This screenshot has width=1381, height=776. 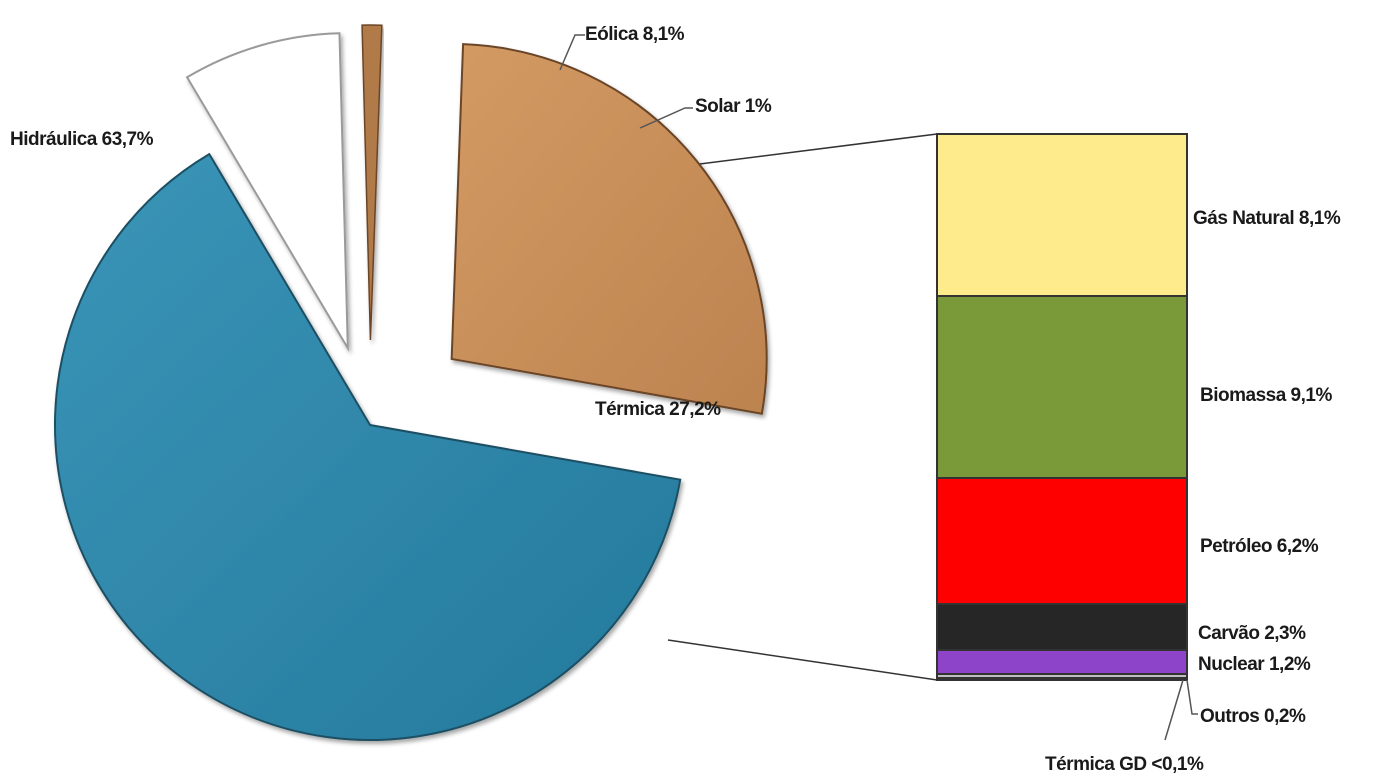 What do you see at coordinates (666, 118) in the screenshot?
I see `leader-solar` at bounding box center [666, 118].